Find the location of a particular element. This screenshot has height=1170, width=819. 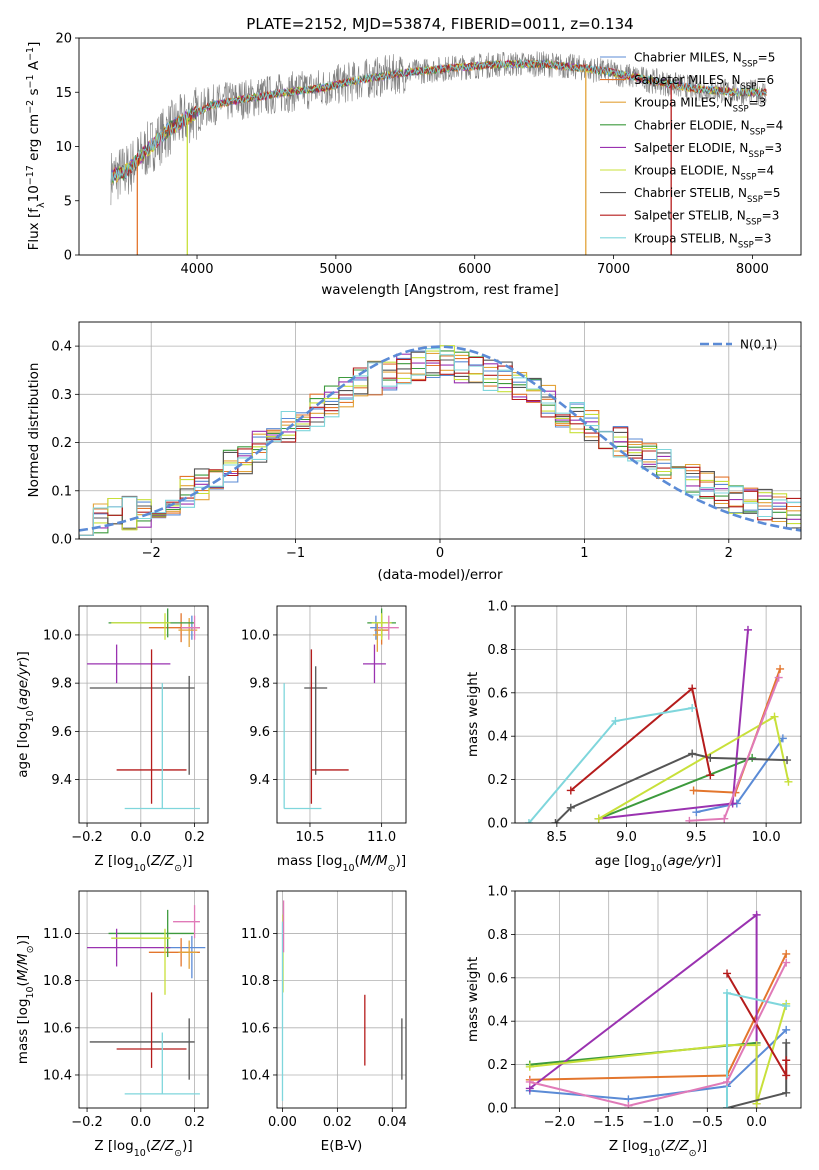

x-tick-label: 9.5 is located at coordinates (696, 837).